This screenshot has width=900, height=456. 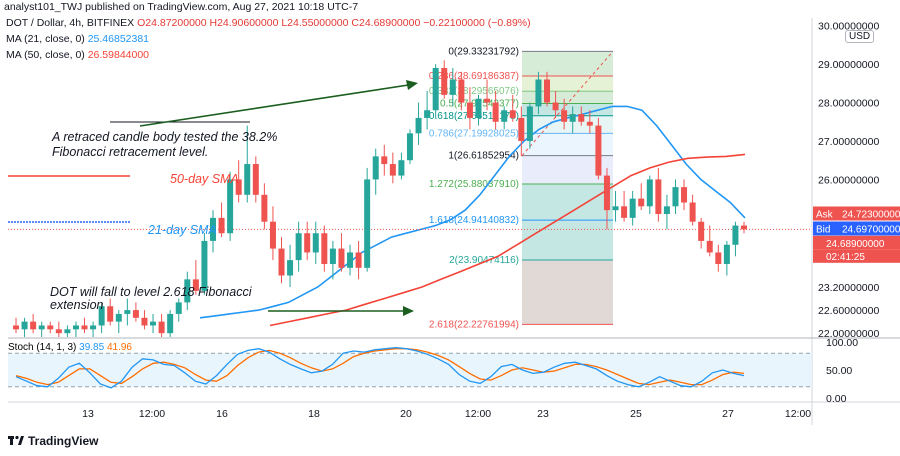 I want to click on time-tick-label: 13, so click(x=88, y=414).